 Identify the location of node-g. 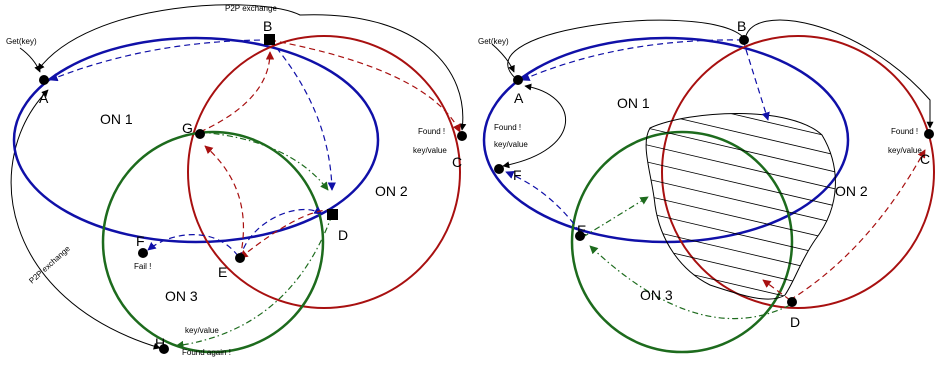
(200, 134).